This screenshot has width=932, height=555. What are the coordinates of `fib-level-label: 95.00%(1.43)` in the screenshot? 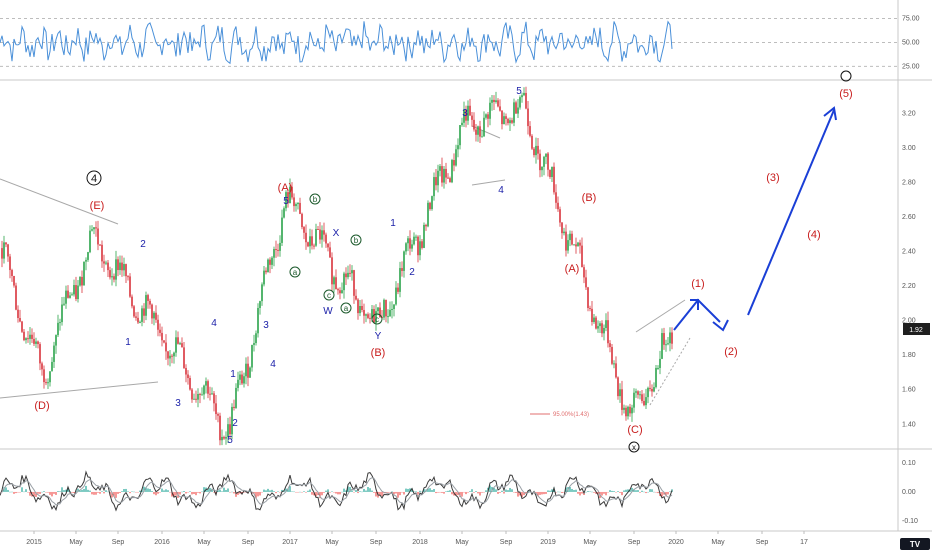 It's located at (571, 415).